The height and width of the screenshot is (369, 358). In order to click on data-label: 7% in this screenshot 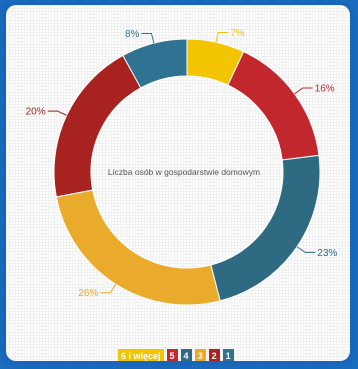, I will do `click(237, 33)`.